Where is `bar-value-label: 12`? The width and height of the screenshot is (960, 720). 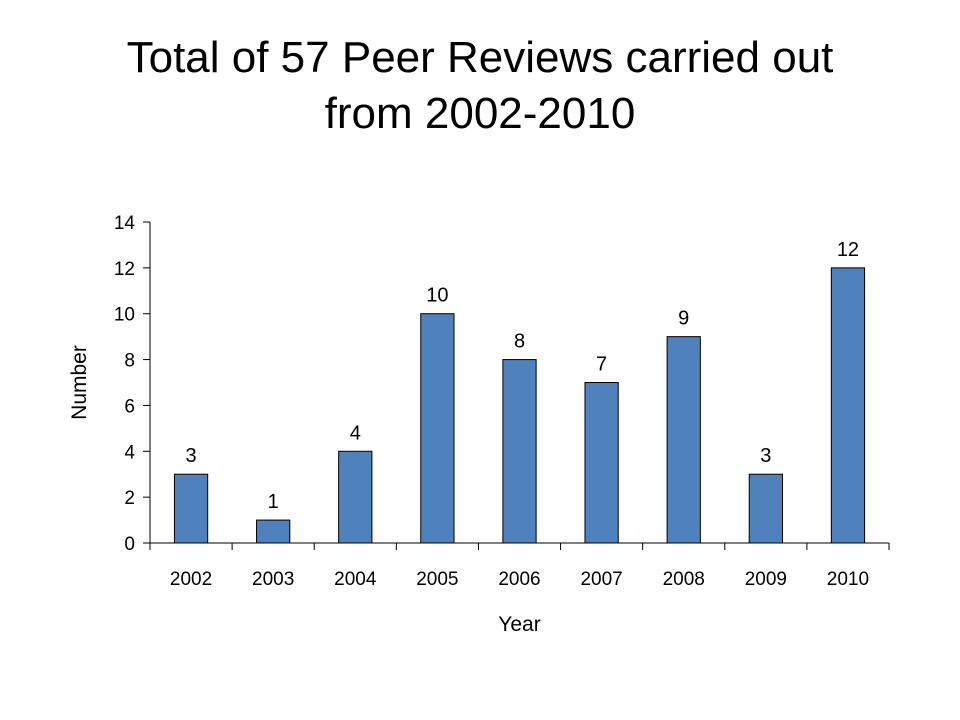 bar-value-label: 12 is located at coordinates (848, 250).